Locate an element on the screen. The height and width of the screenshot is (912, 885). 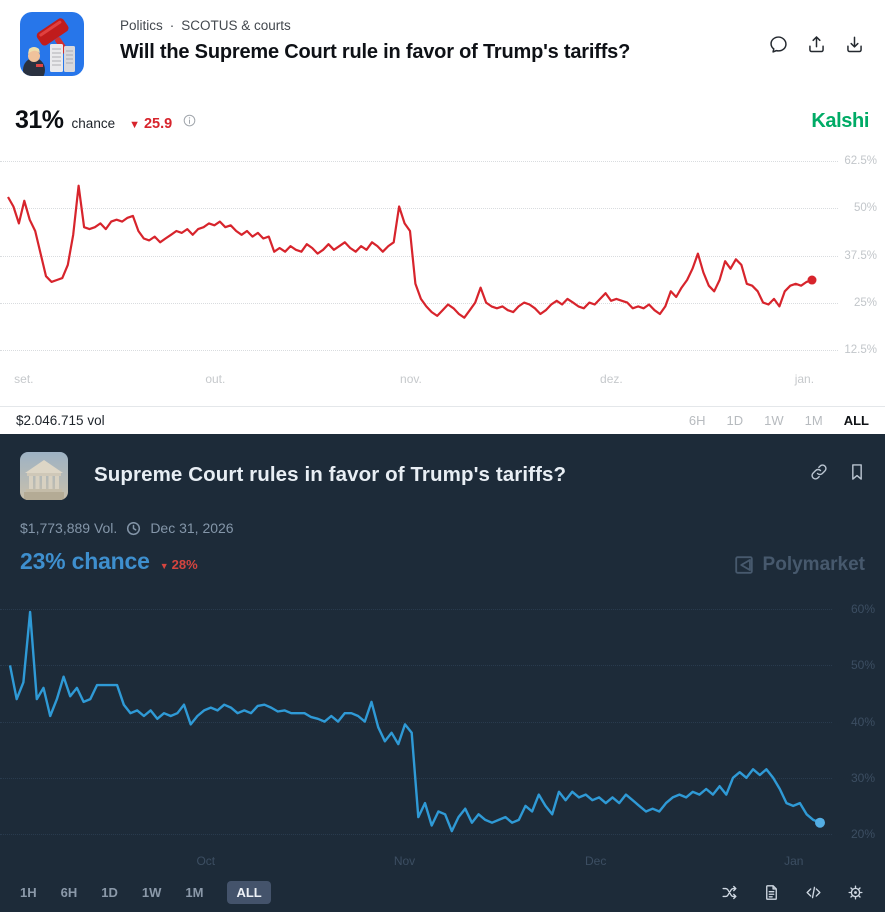
share-icon is located at coordinates (816, 44).